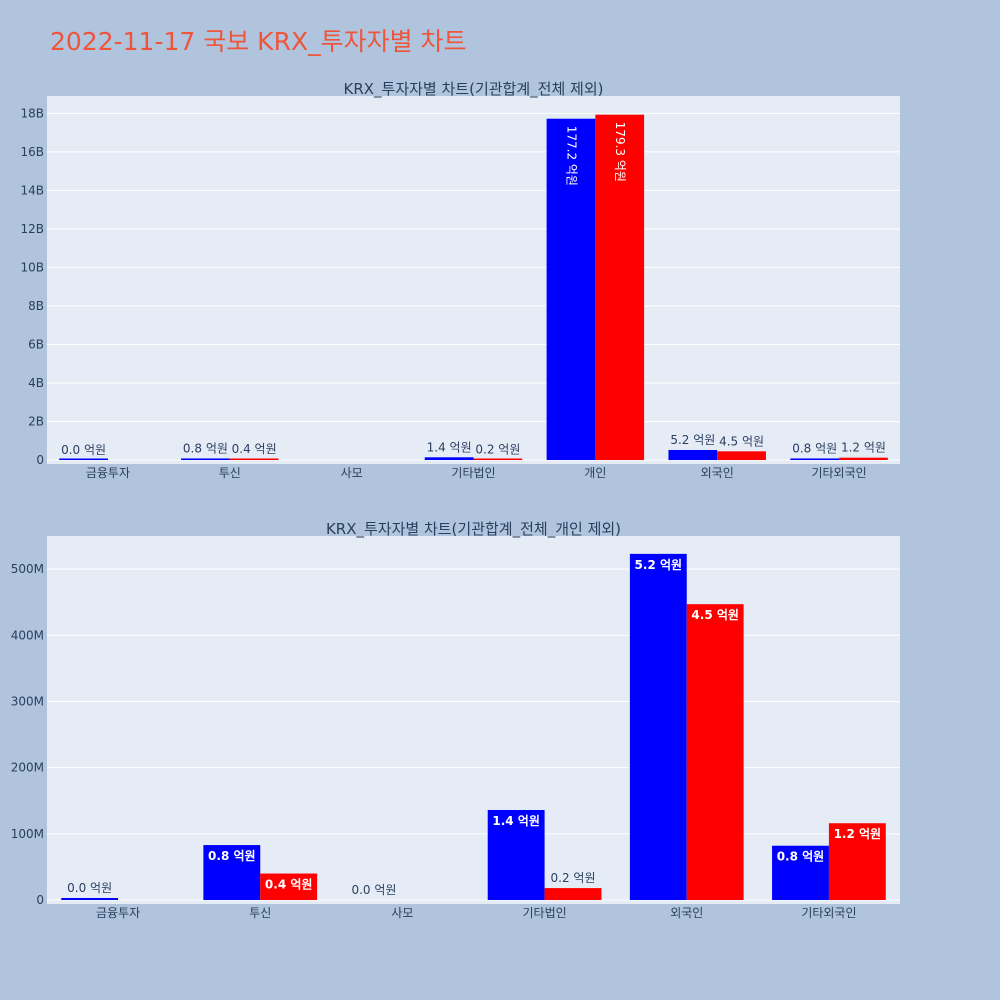 This screenshot has height=1000, width=1000. What do you see at coordinates (36, 344) in the screenshot?
I see `y-tick-label: 6B` at bounding box center [36, 344].